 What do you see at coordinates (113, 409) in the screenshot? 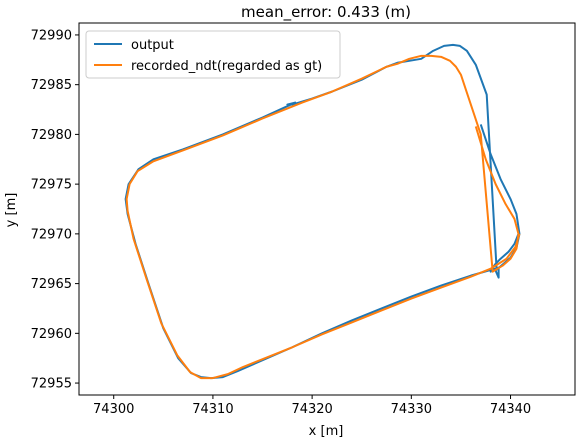
I see `x-tick-label: 74300` at bounding box center [113, 409].